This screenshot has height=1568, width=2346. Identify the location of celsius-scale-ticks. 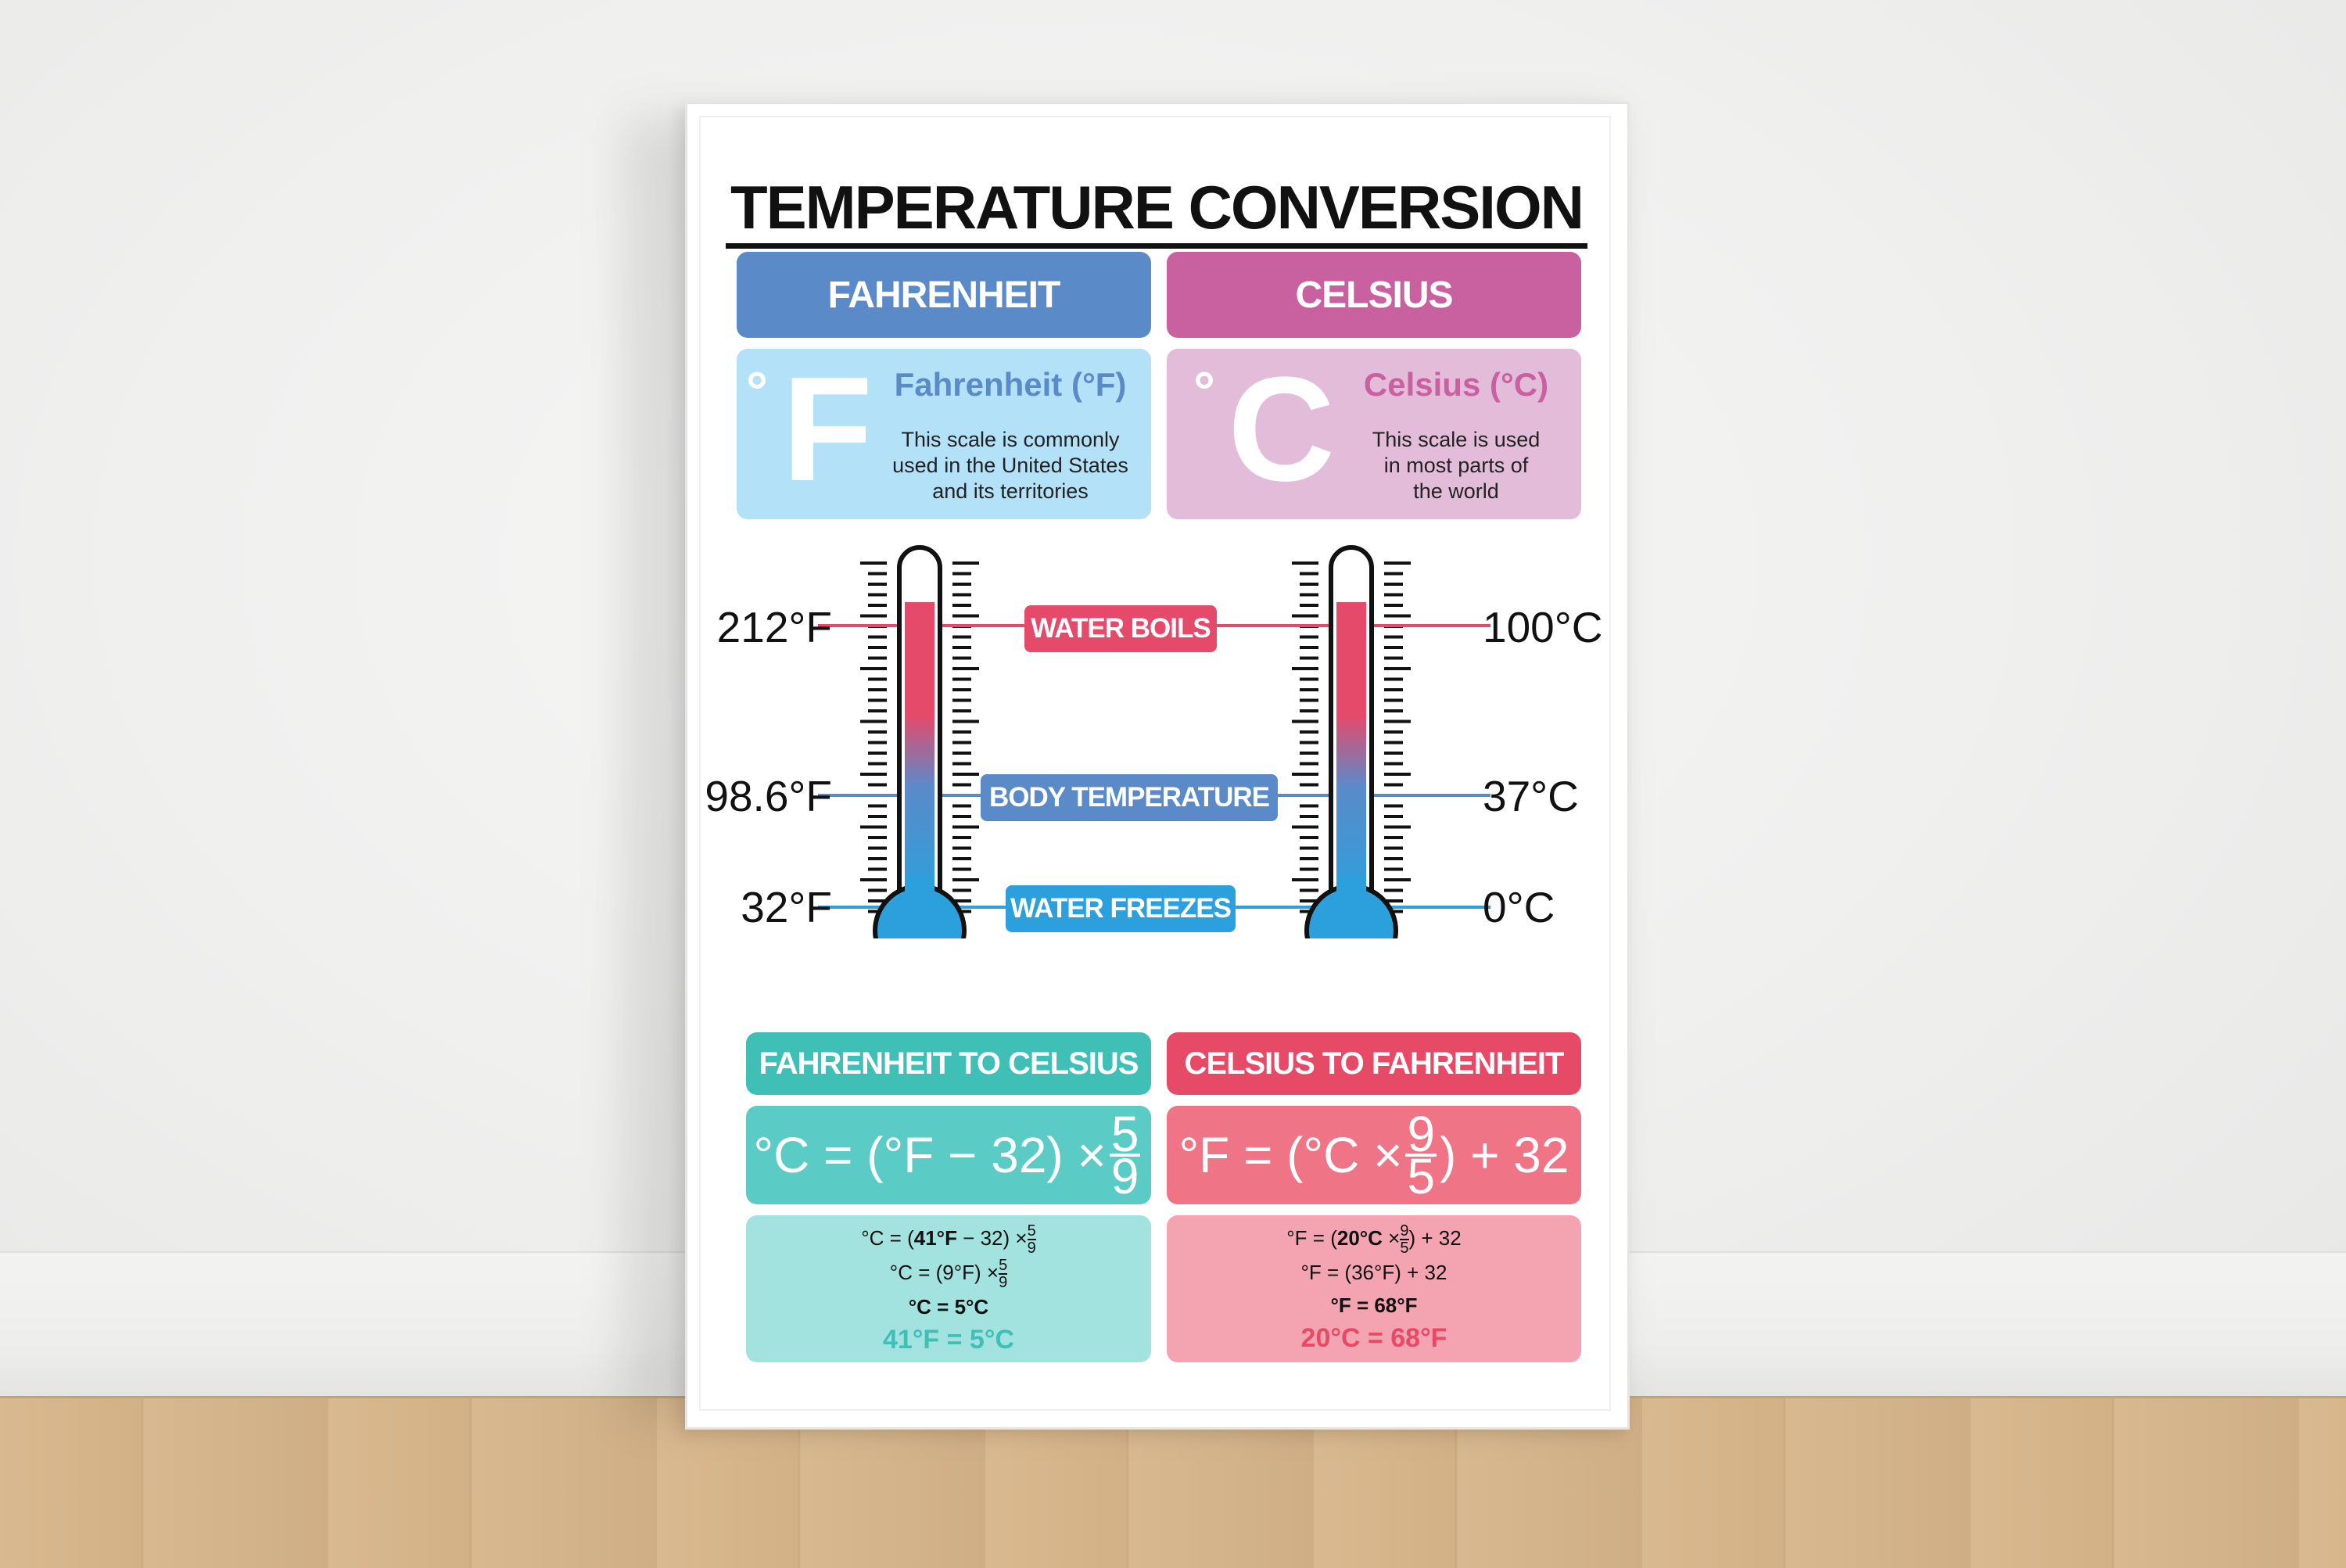
(1352, 737).